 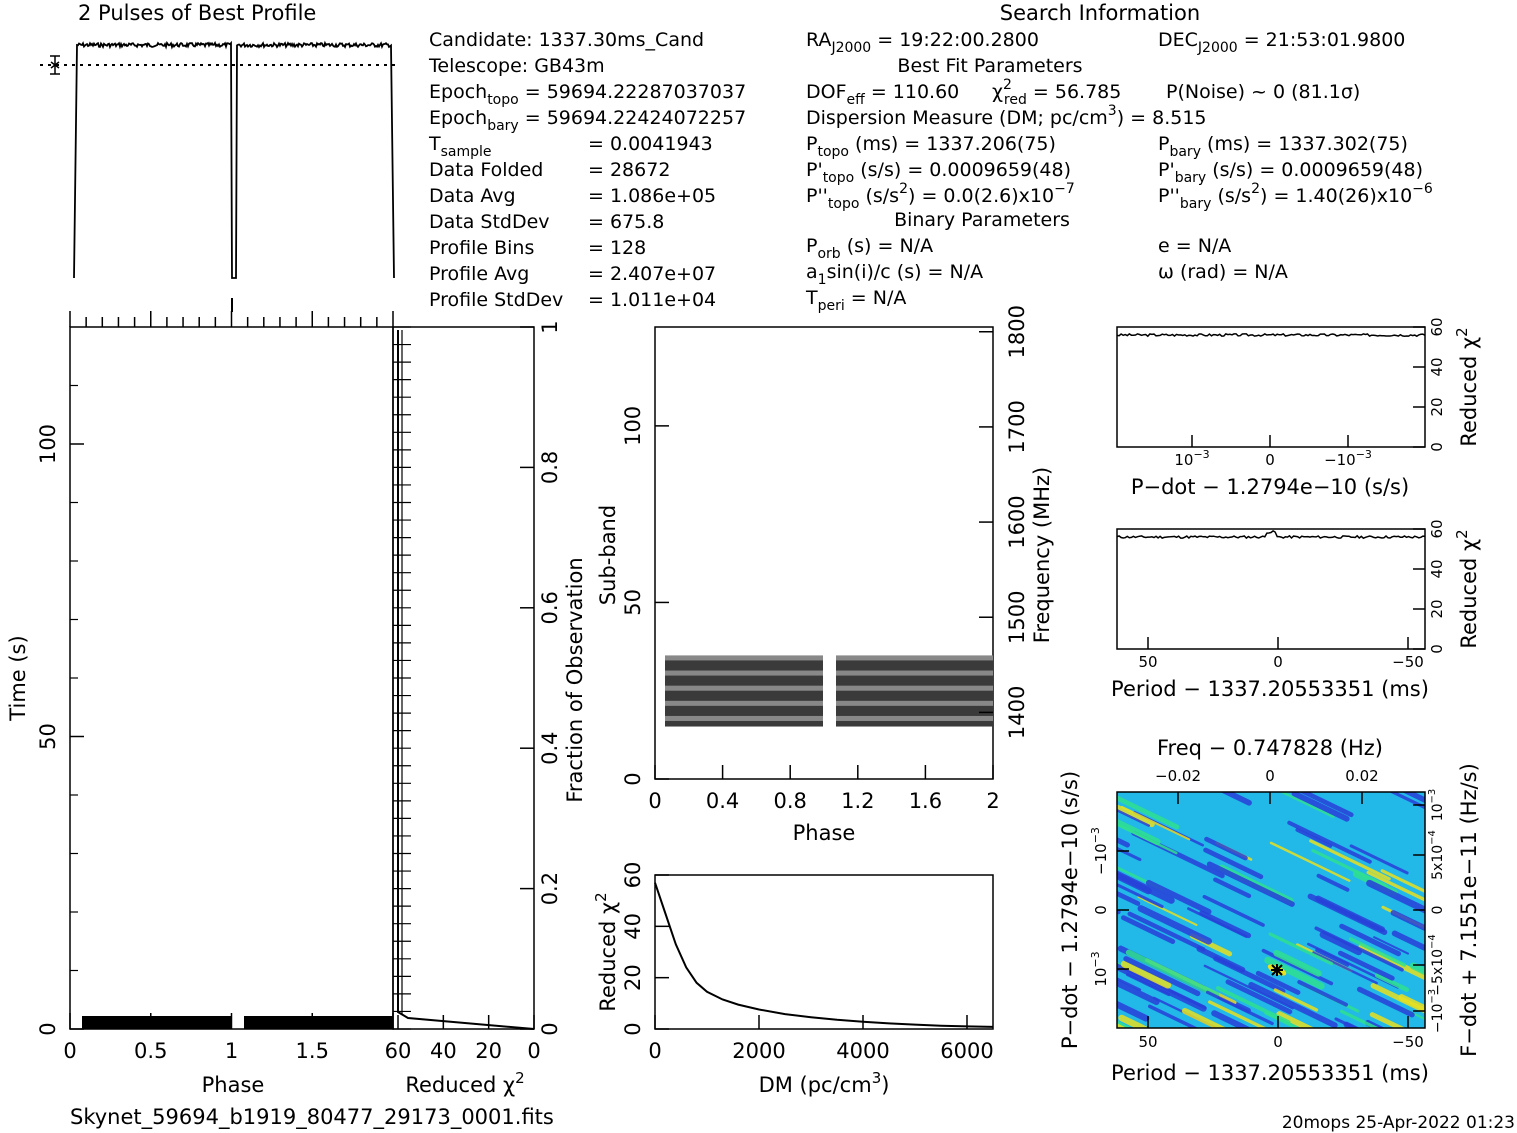 I want to click on search-dof: DOFeff = 110.60, so click(x=882, y=94).